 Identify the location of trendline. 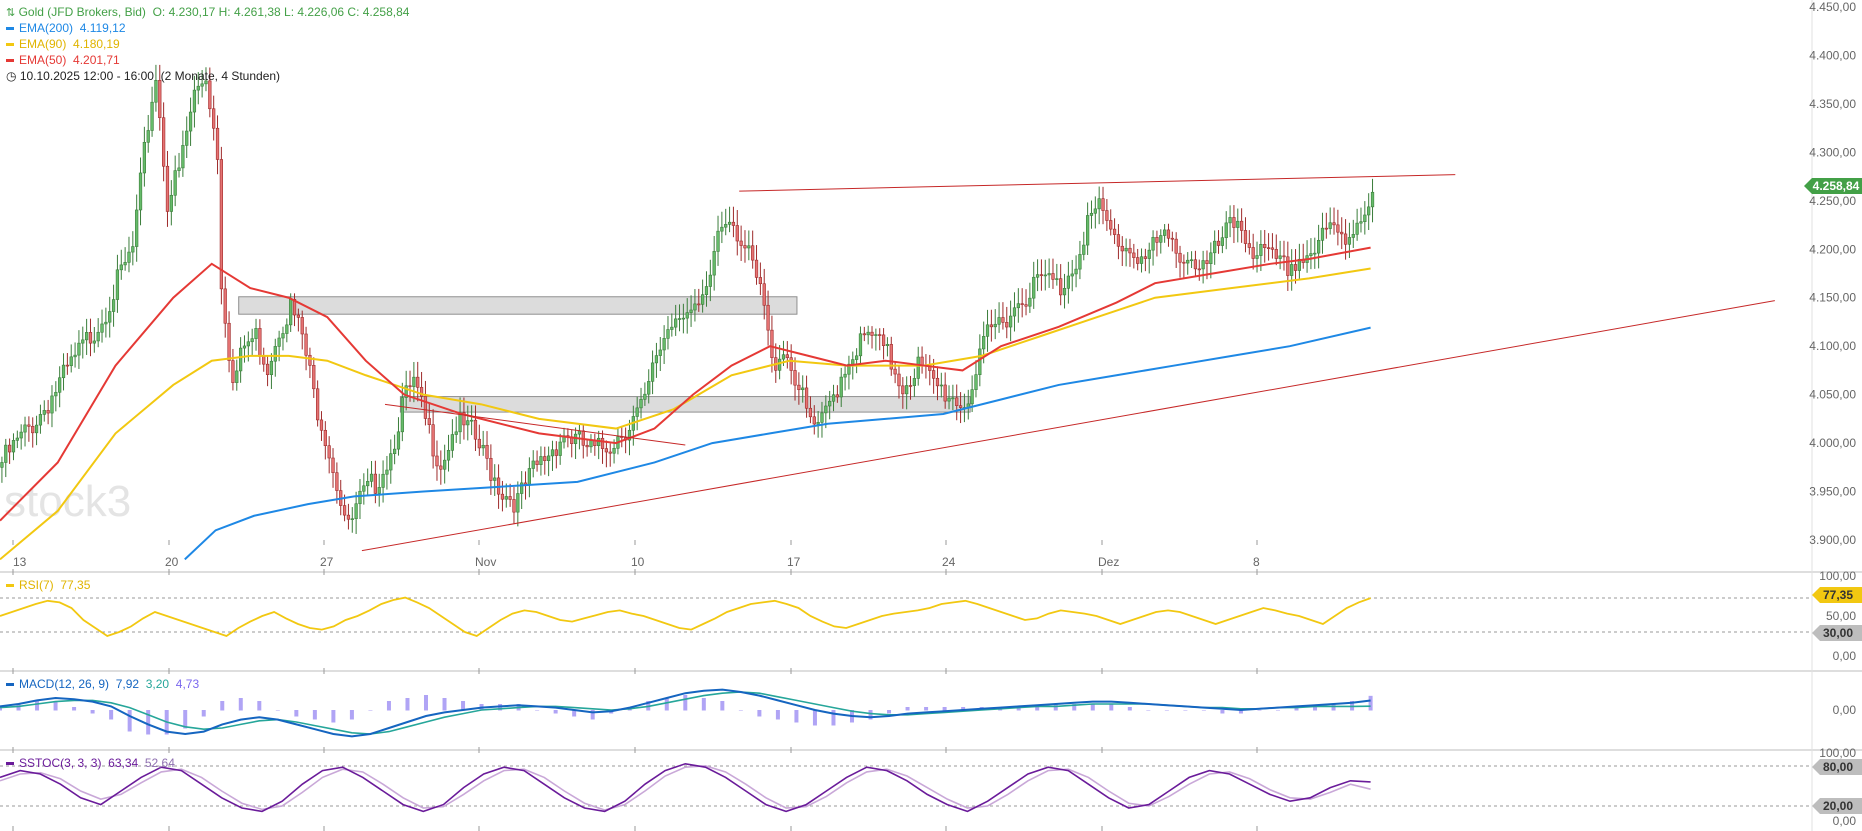
(1097, 183).